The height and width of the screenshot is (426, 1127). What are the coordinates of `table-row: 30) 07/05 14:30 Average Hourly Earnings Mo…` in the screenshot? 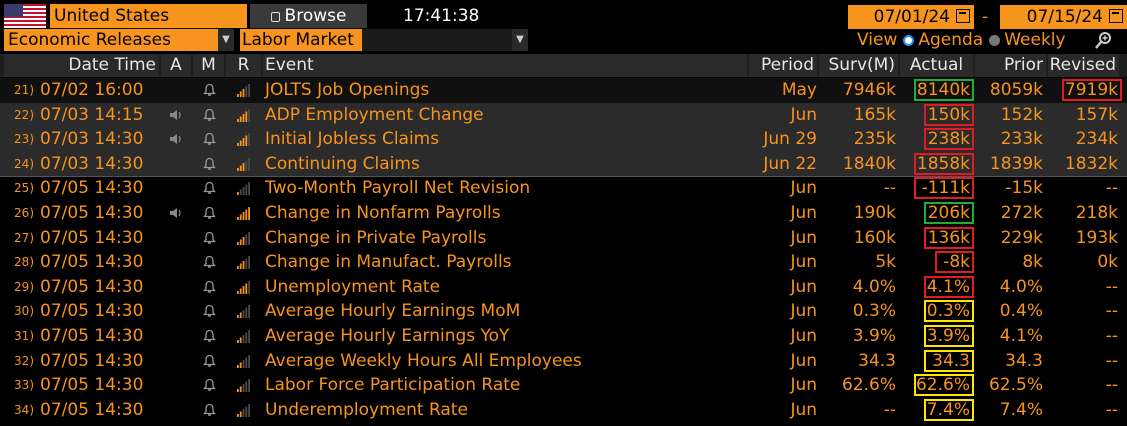 It's located at (563, 311).